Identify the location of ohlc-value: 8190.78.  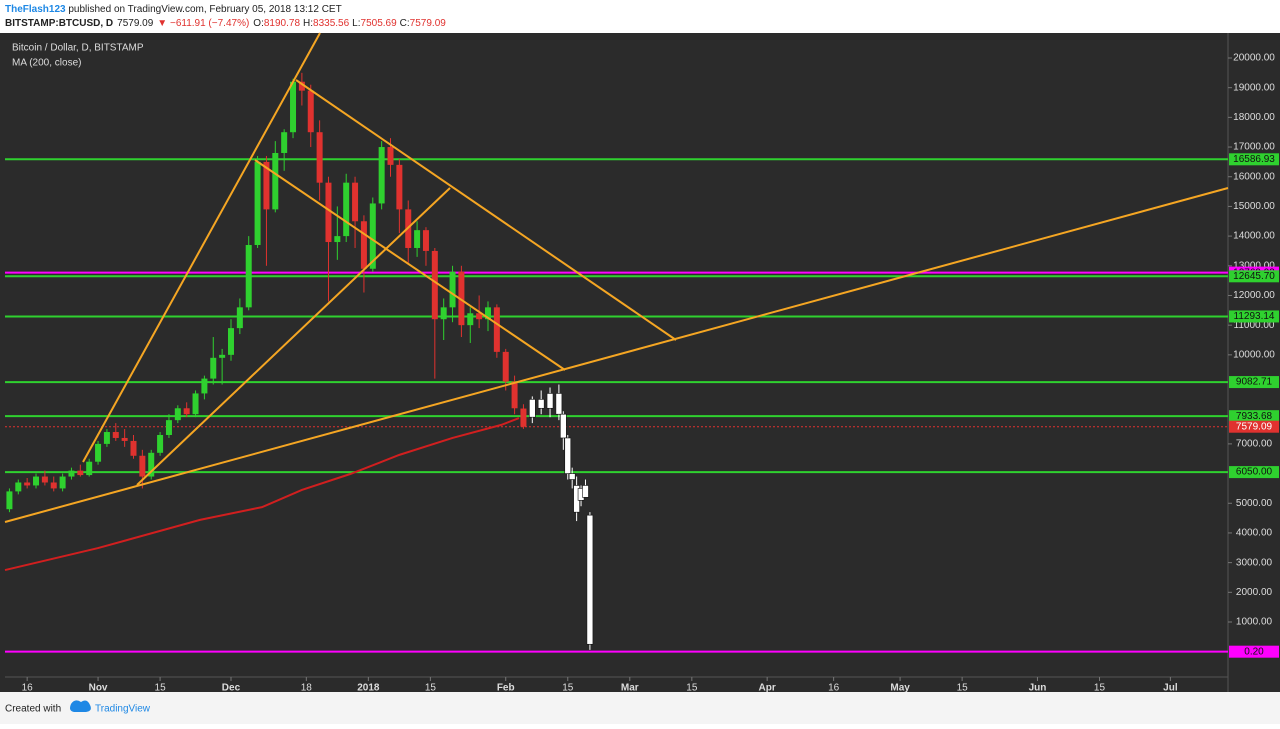
(282, 23).